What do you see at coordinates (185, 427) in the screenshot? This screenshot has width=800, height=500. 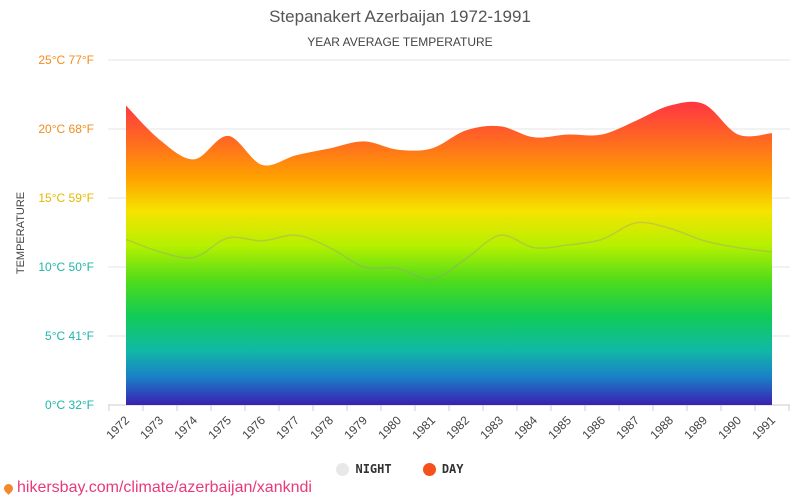 I see `x-tick-label: 1974` at bounding box center [185, 427].